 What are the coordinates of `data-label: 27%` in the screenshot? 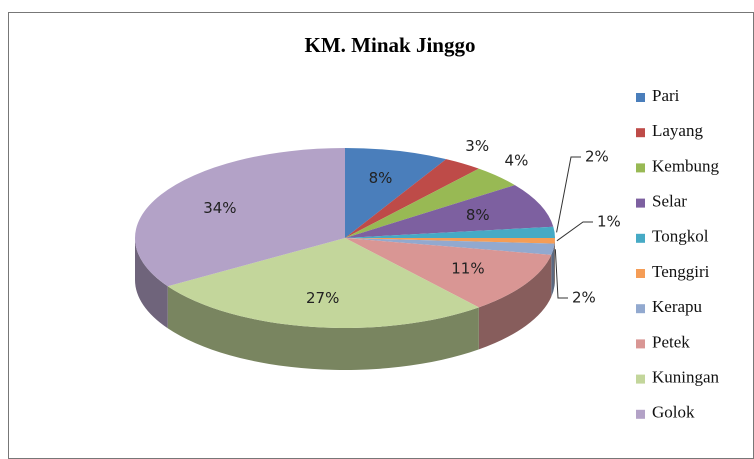 It's located at (322, 298).